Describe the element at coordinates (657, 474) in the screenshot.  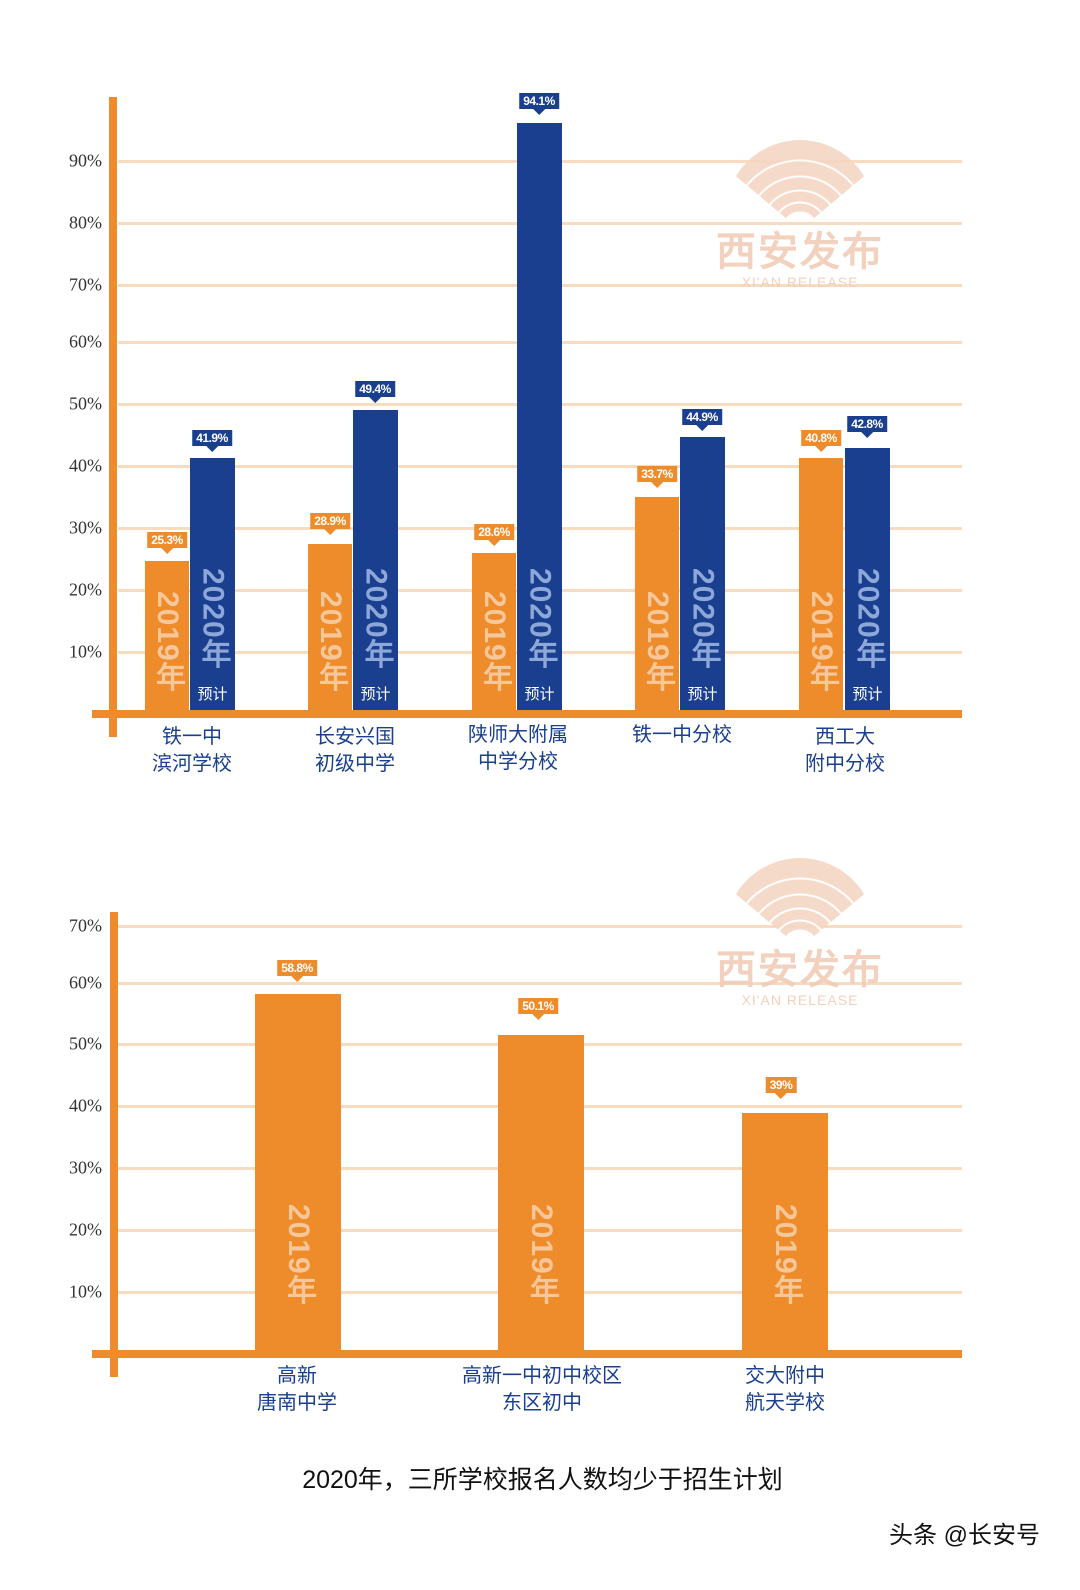
I see `value-label-2019: 33.7%` at that location.